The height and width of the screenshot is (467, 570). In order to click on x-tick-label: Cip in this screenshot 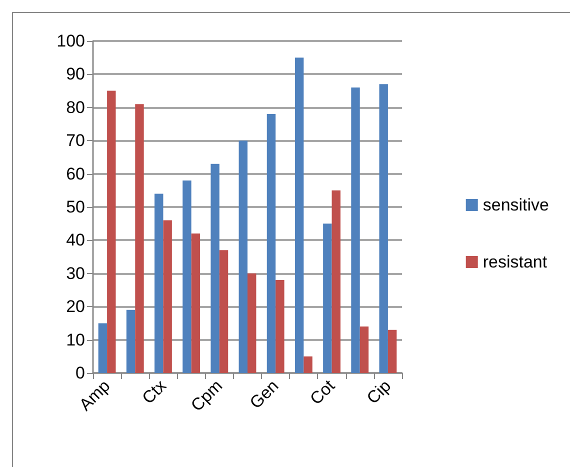, I will do `click(379, 392)`.